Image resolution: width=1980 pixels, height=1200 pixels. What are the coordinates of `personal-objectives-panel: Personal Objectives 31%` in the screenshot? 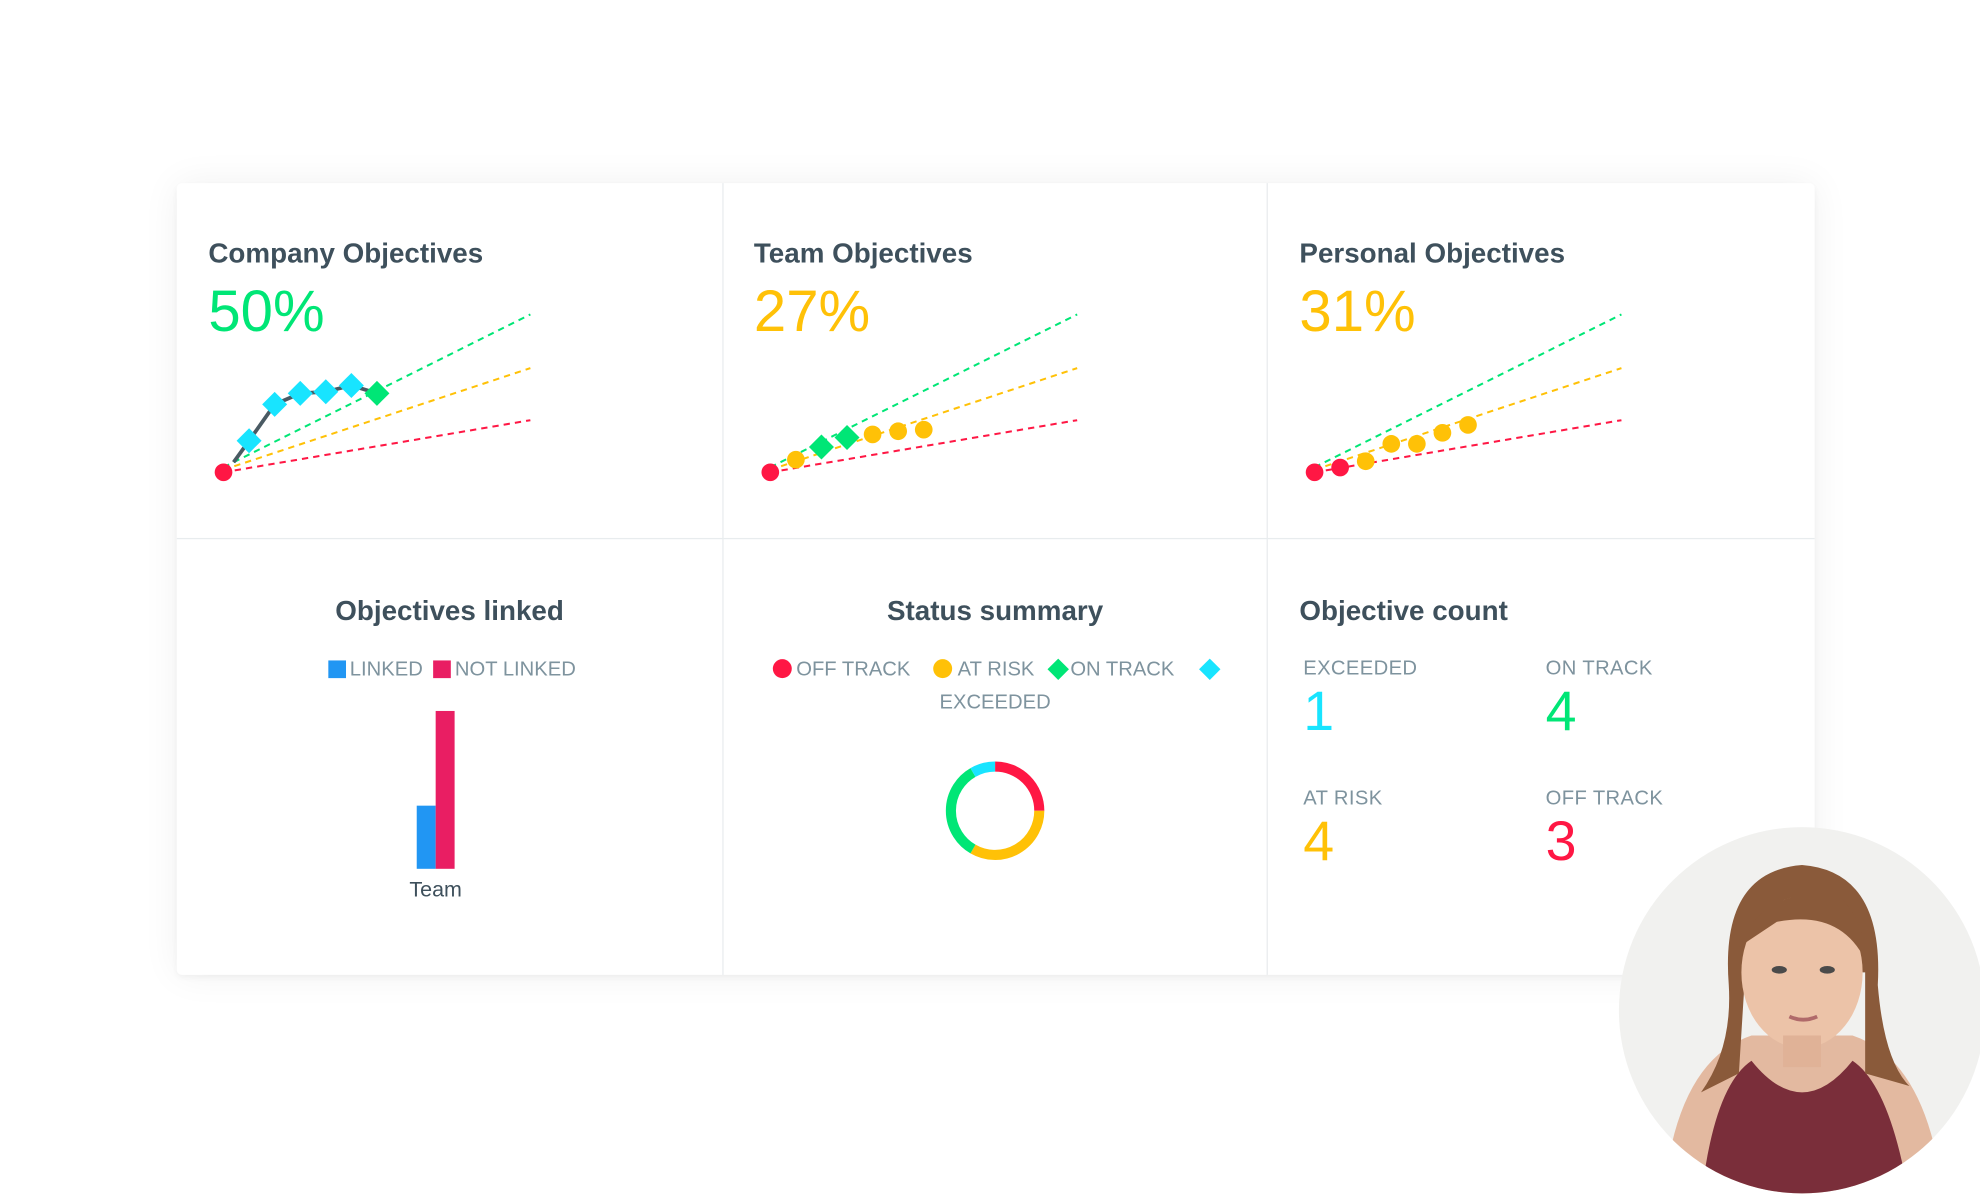 It's located at (1541, 361).